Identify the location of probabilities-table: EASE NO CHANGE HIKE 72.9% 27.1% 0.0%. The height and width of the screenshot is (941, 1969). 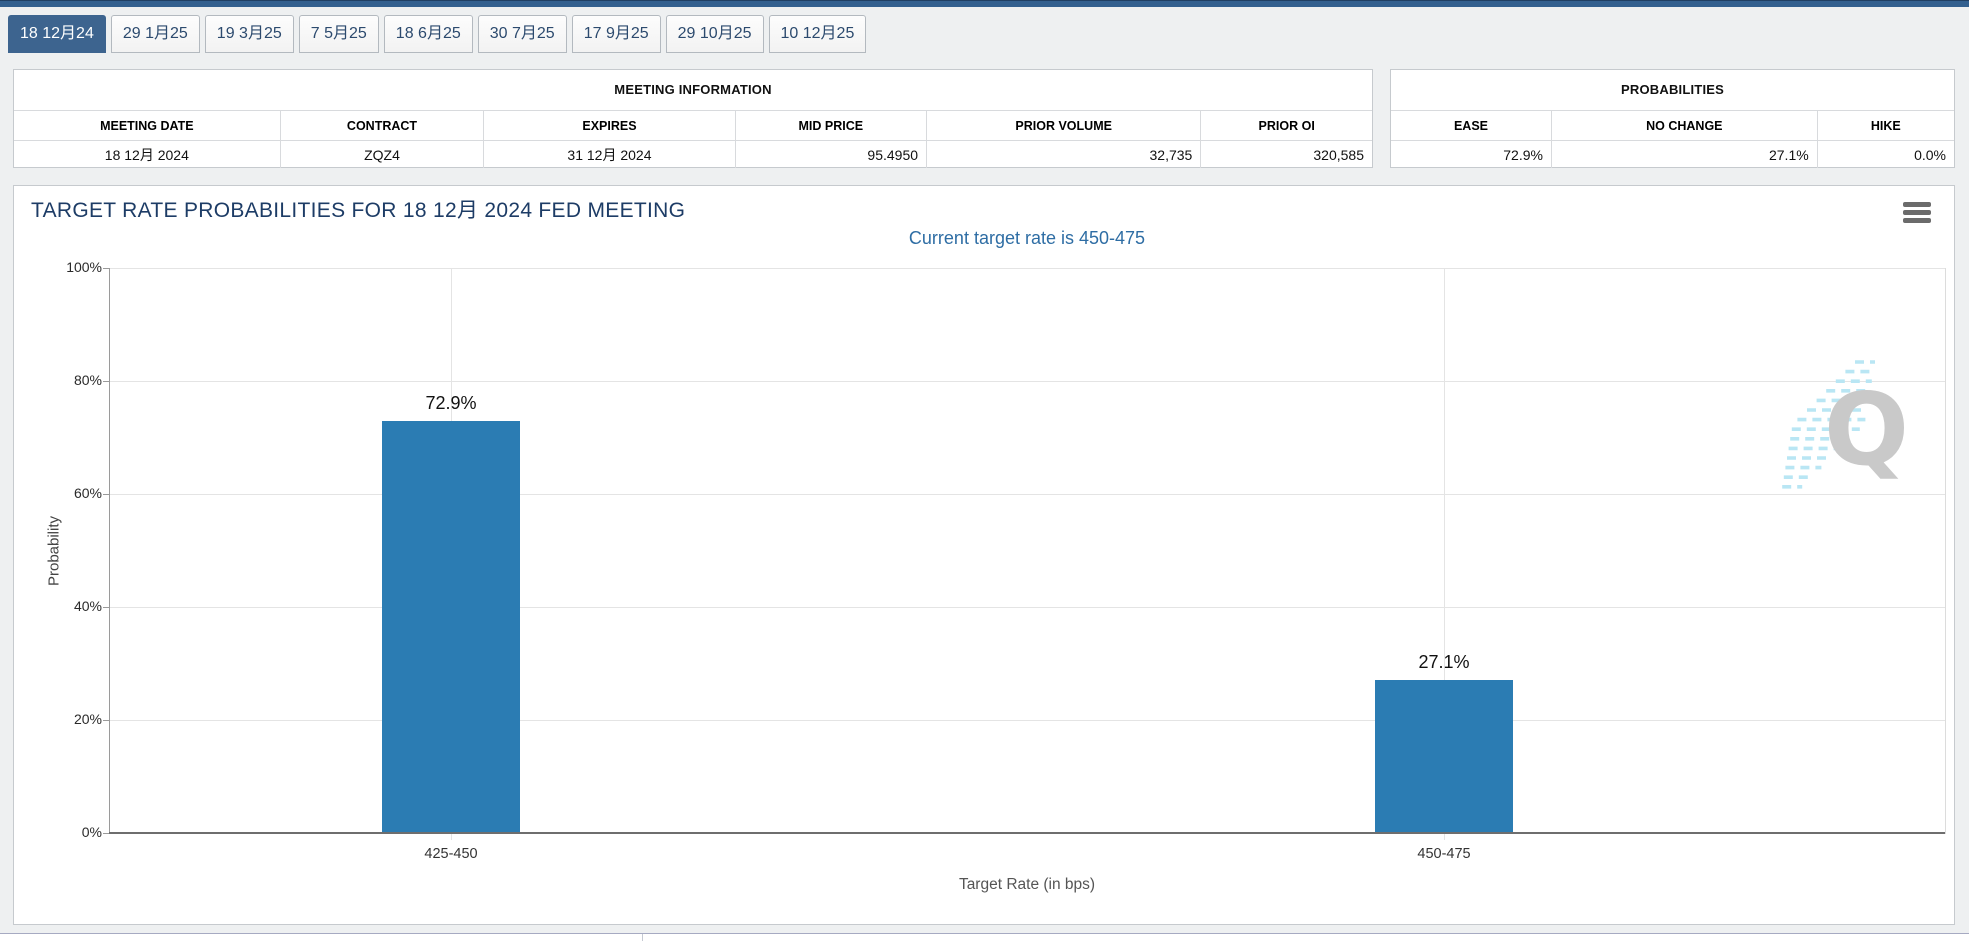
(1672, 139).